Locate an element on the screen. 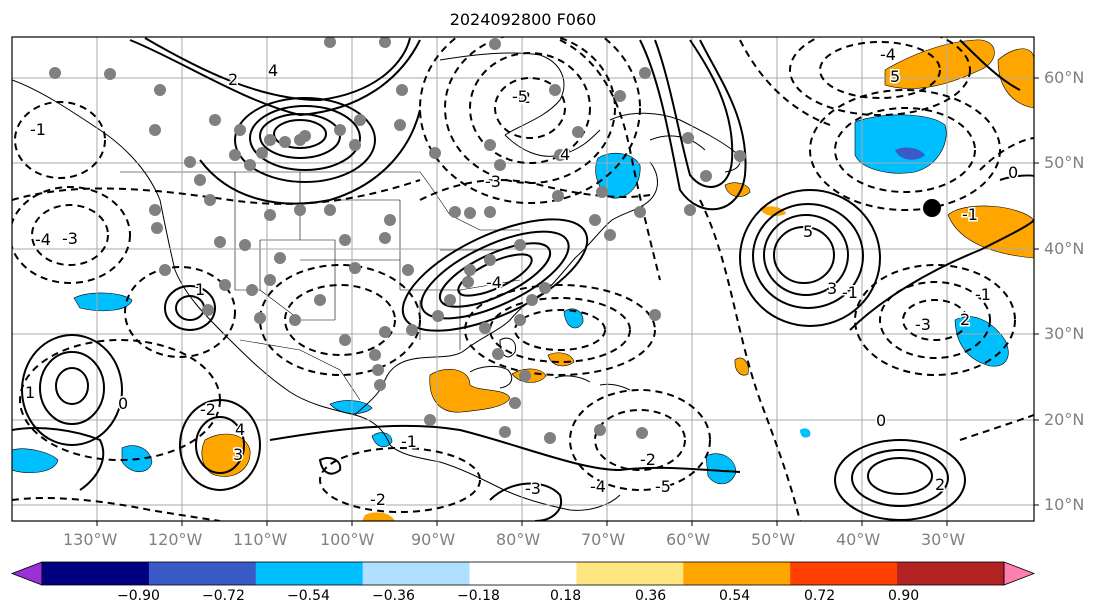 The width and height of the screenshot is (1105, 615). colorbar-tick: −0.90 is located at coordinates (138, 596).